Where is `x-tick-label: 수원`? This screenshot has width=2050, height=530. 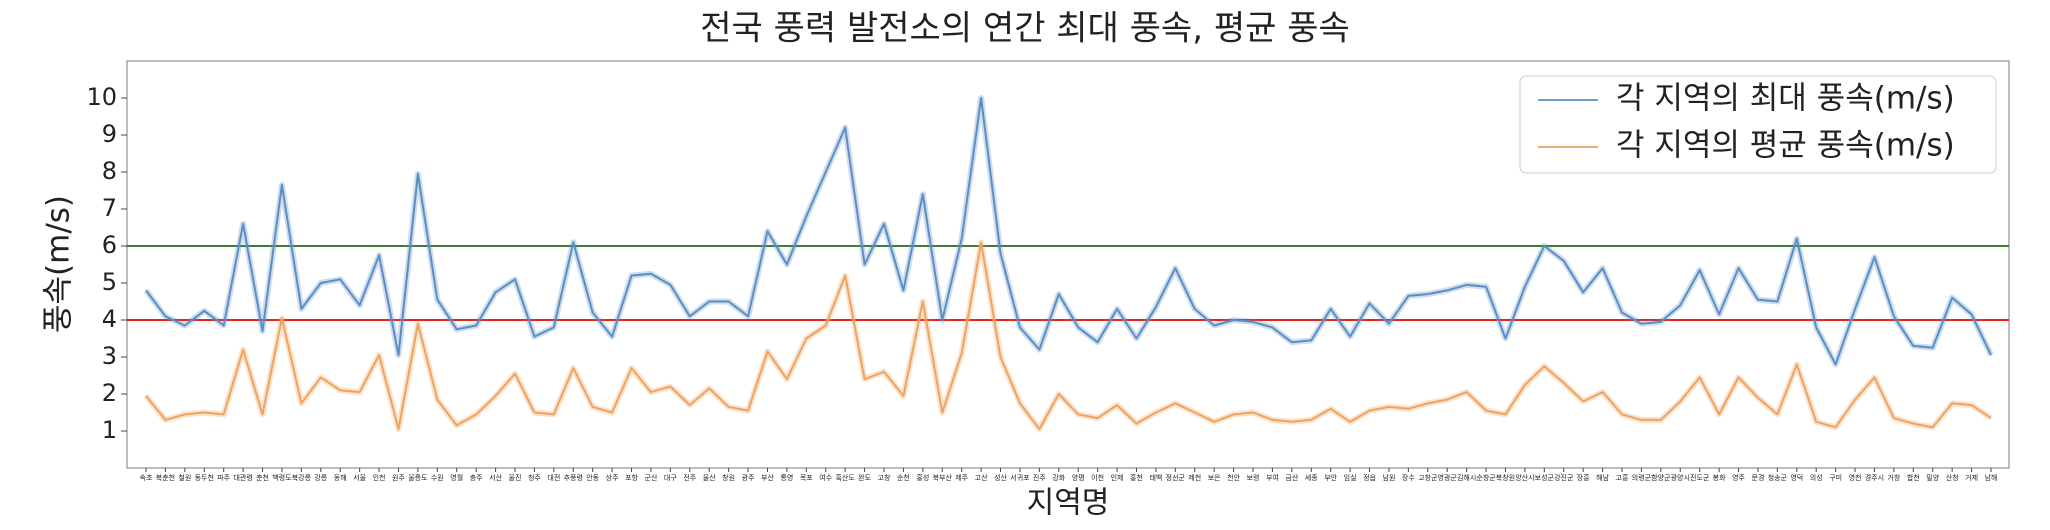 x-tick-label: 수원 is located at coordinates (437, 477).